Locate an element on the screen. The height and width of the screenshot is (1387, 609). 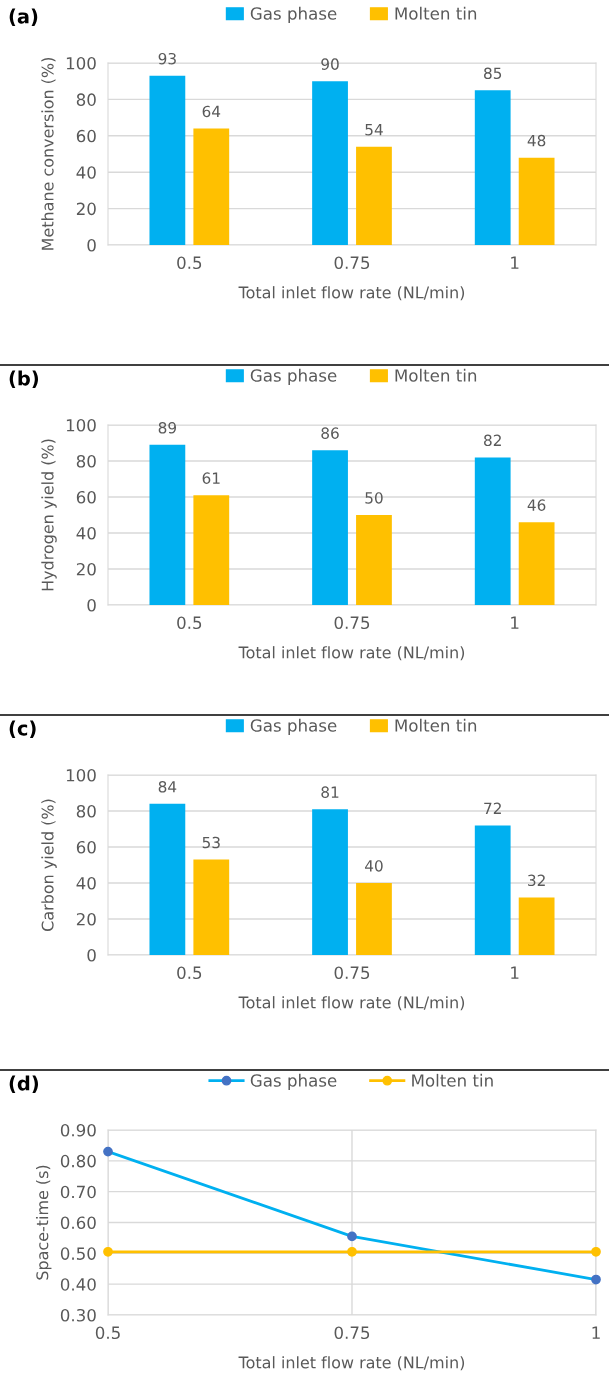
chart-title: (a) is located at coordinates (23, 17).